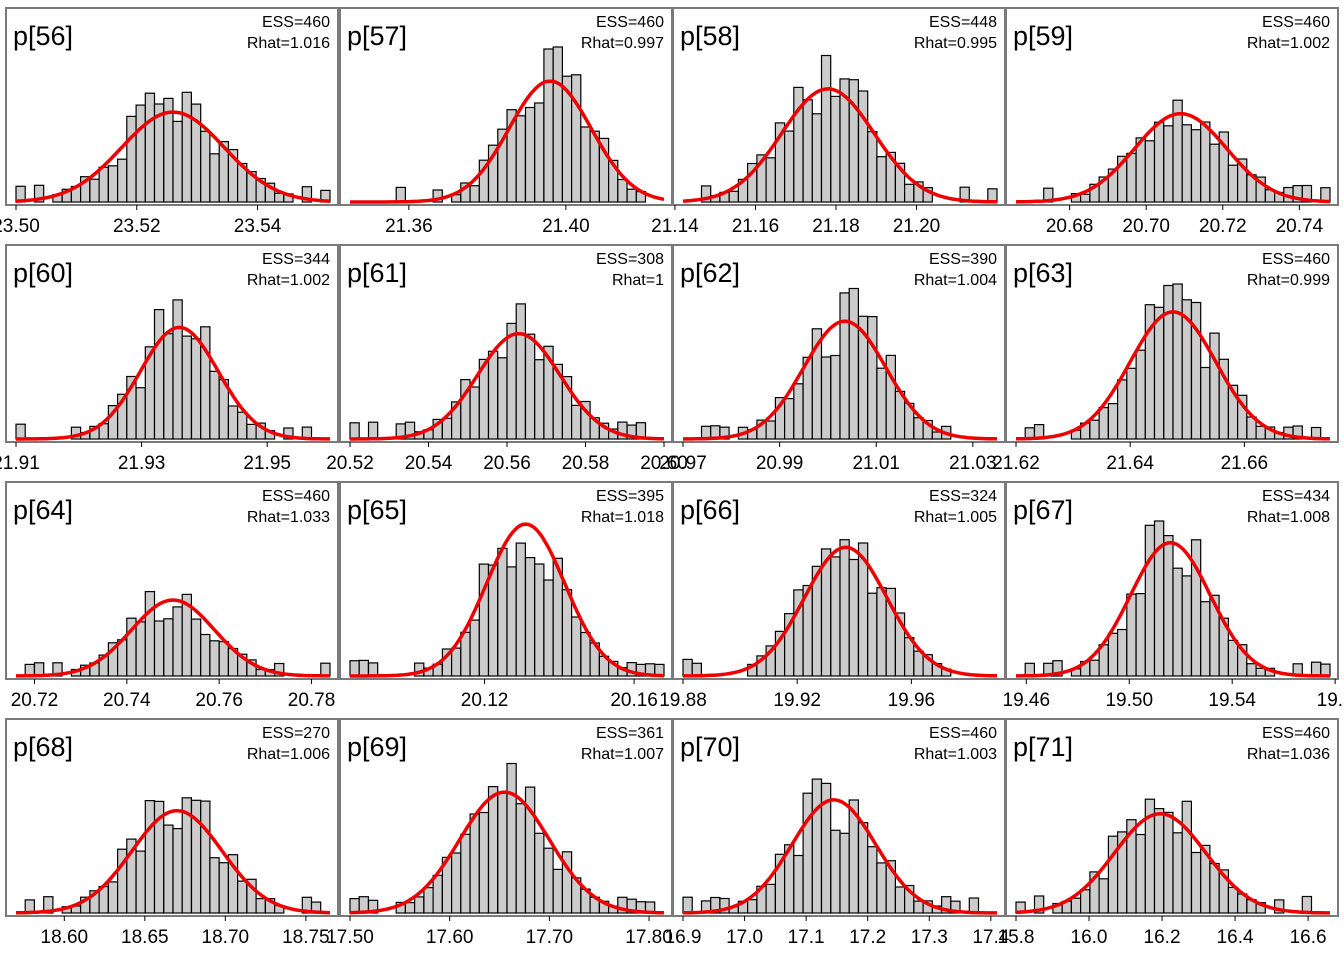 The image size is (1344, 960). What do you see at coordinates (550, 937) in the screenshot?
I see `x-tick-label: 17.70` at bounding box center [550, 937].